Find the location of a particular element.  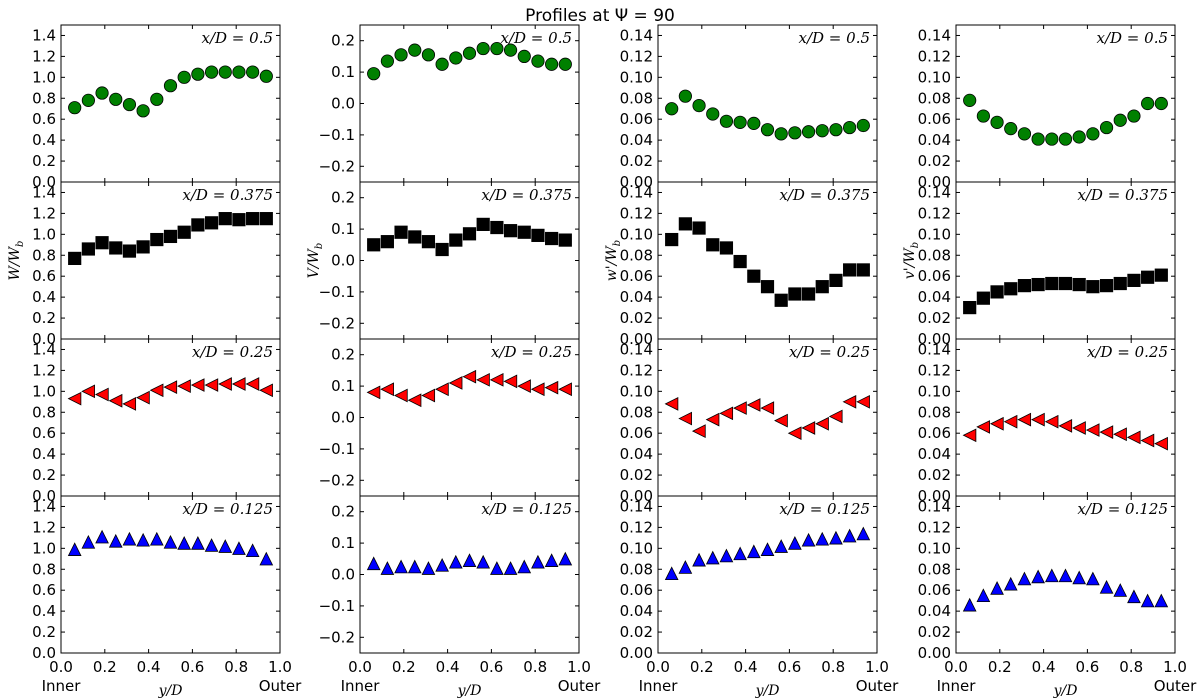

ytick-label: 0.1 is located at coordinates (343, 72).